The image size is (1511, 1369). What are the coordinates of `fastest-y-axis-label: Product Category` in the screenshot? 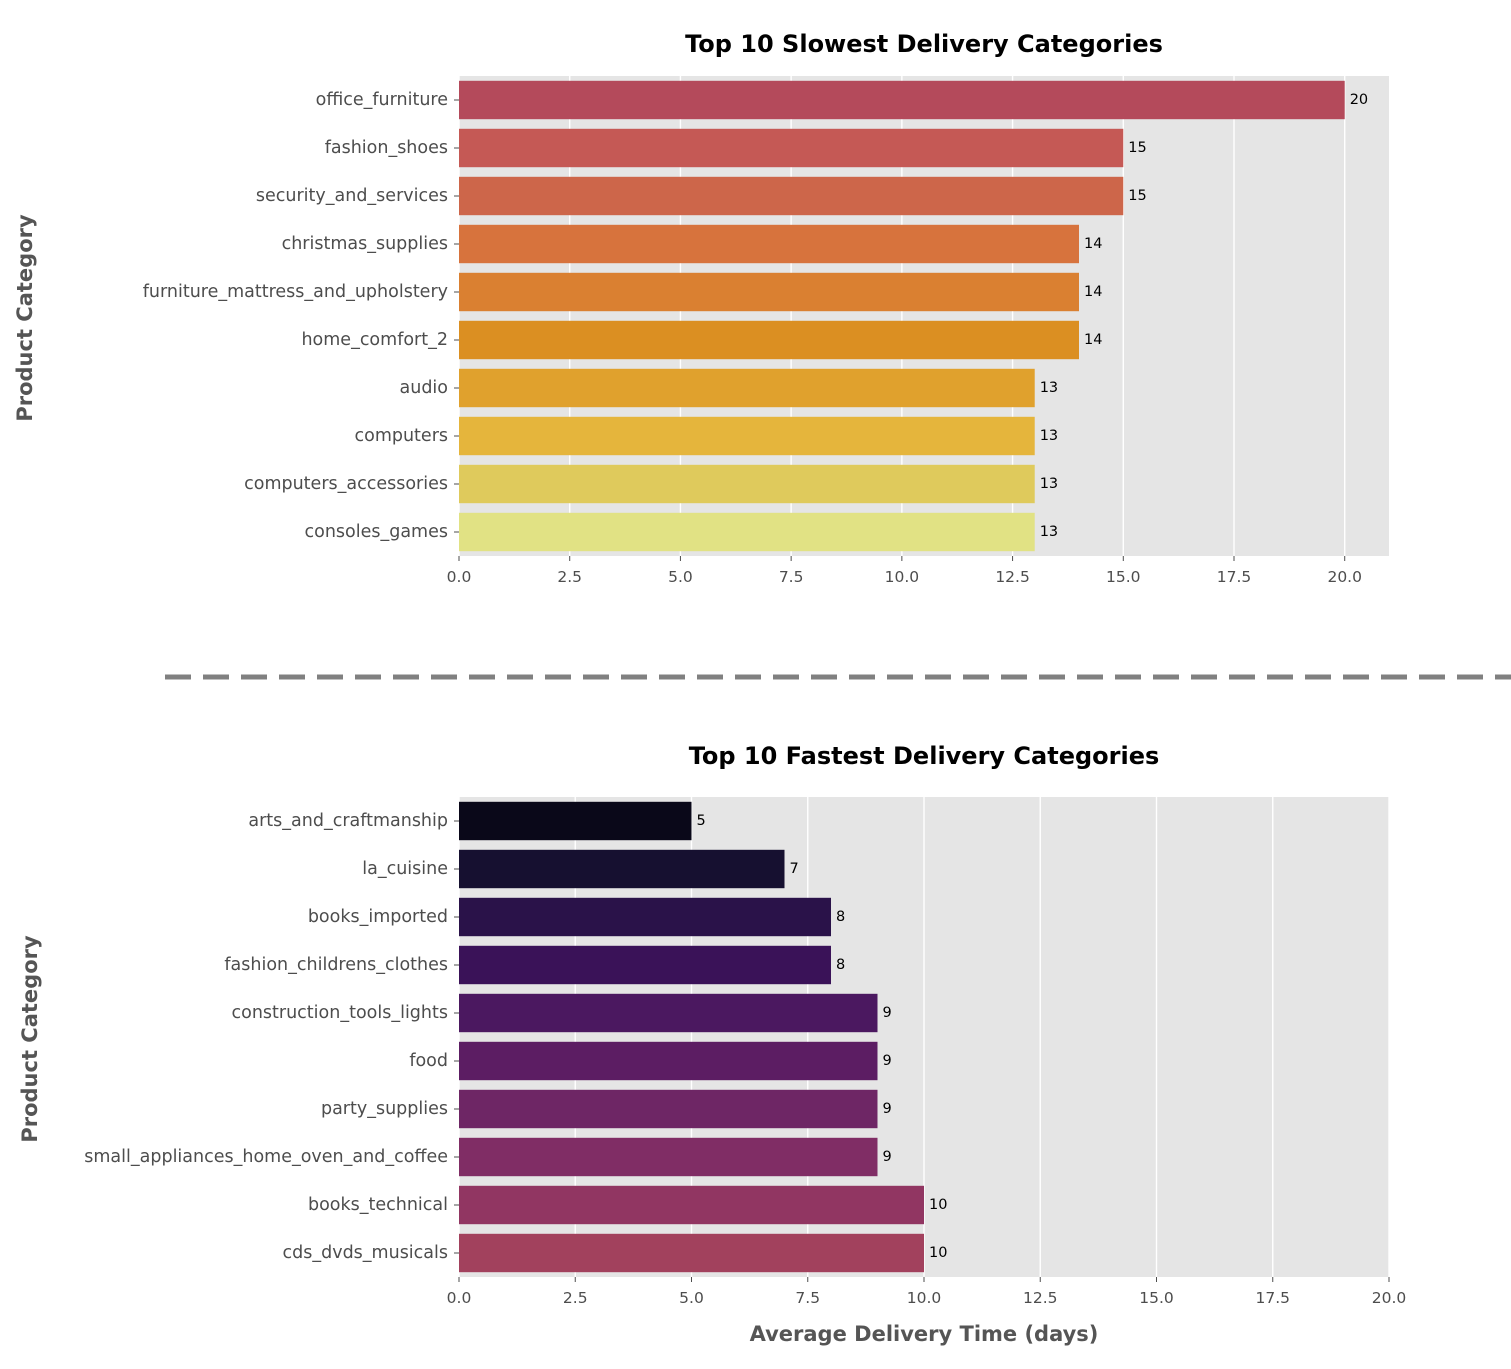 It's located at (30, 1039).